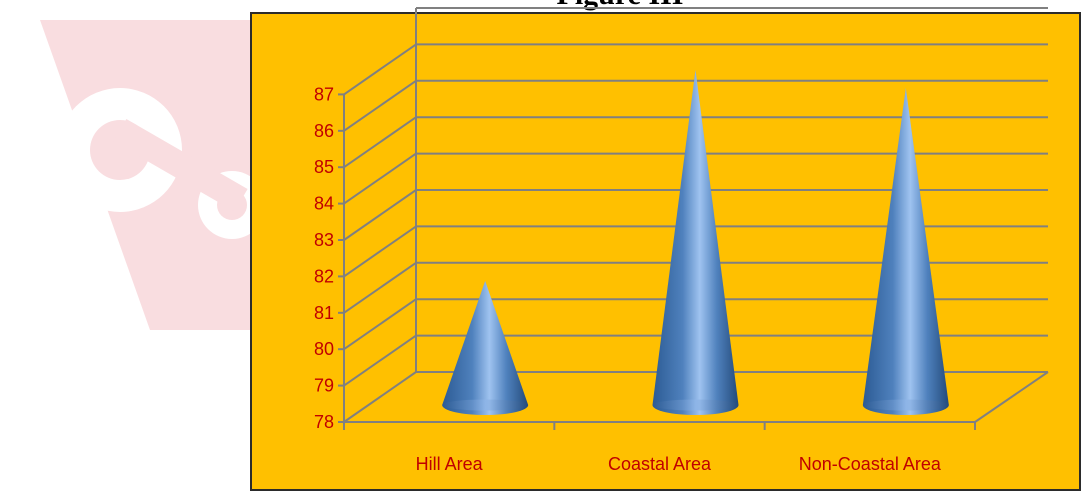  What do you see at coordinates (324, 313) in the screenshot?
I see `y-tick-label: 81` at bounding box center [324, 313].